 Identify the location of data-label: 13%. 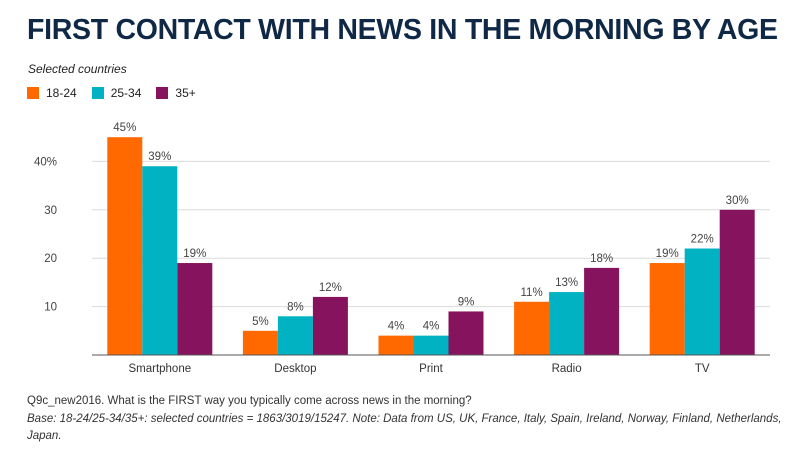
(566, 283).